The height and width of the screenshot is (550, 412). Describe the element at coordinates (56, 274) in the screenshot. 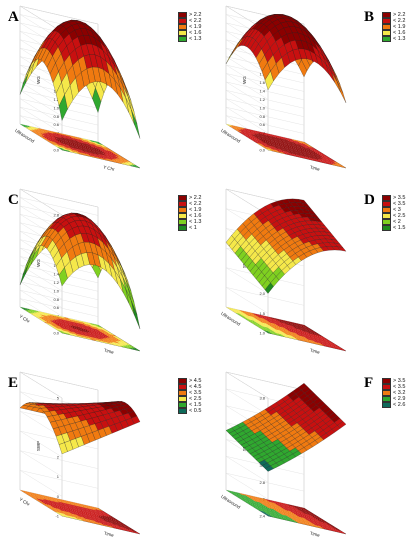

I see `z-tick-label: 1.4` at that location.